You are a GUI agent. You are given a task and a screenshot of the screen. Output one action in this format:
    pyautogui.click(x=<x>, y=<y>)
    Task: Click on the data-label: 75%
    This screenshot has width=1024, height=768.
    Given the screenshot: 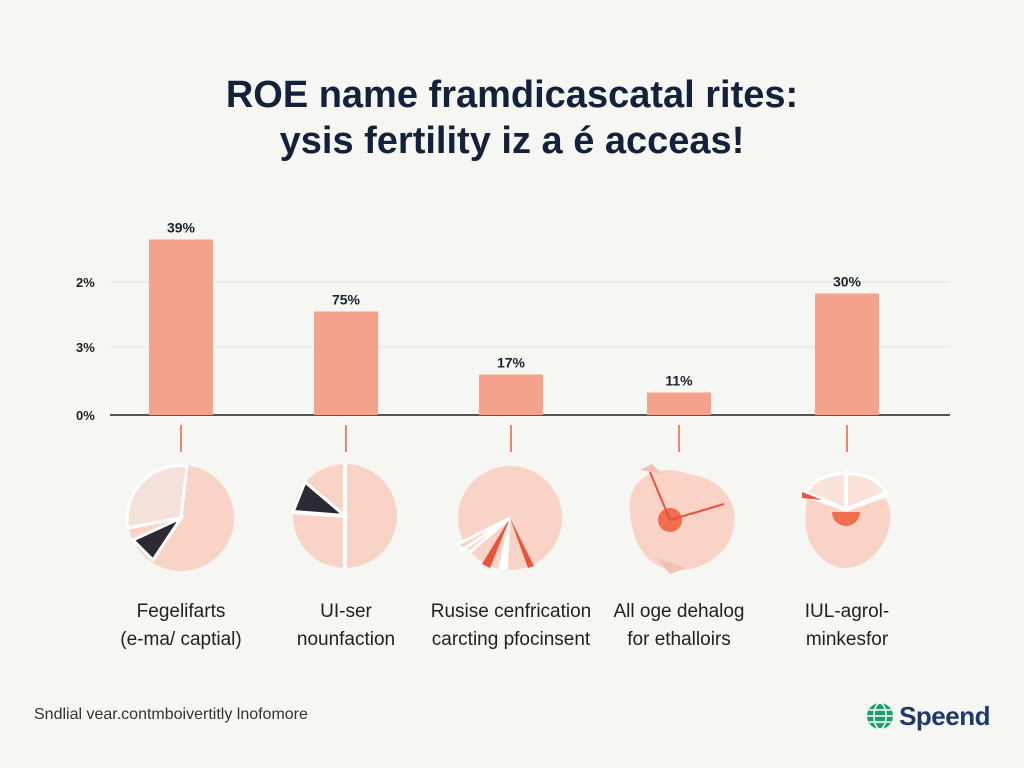 What is the action you would take?
    pyautogui.click(x=346, y=300)
    